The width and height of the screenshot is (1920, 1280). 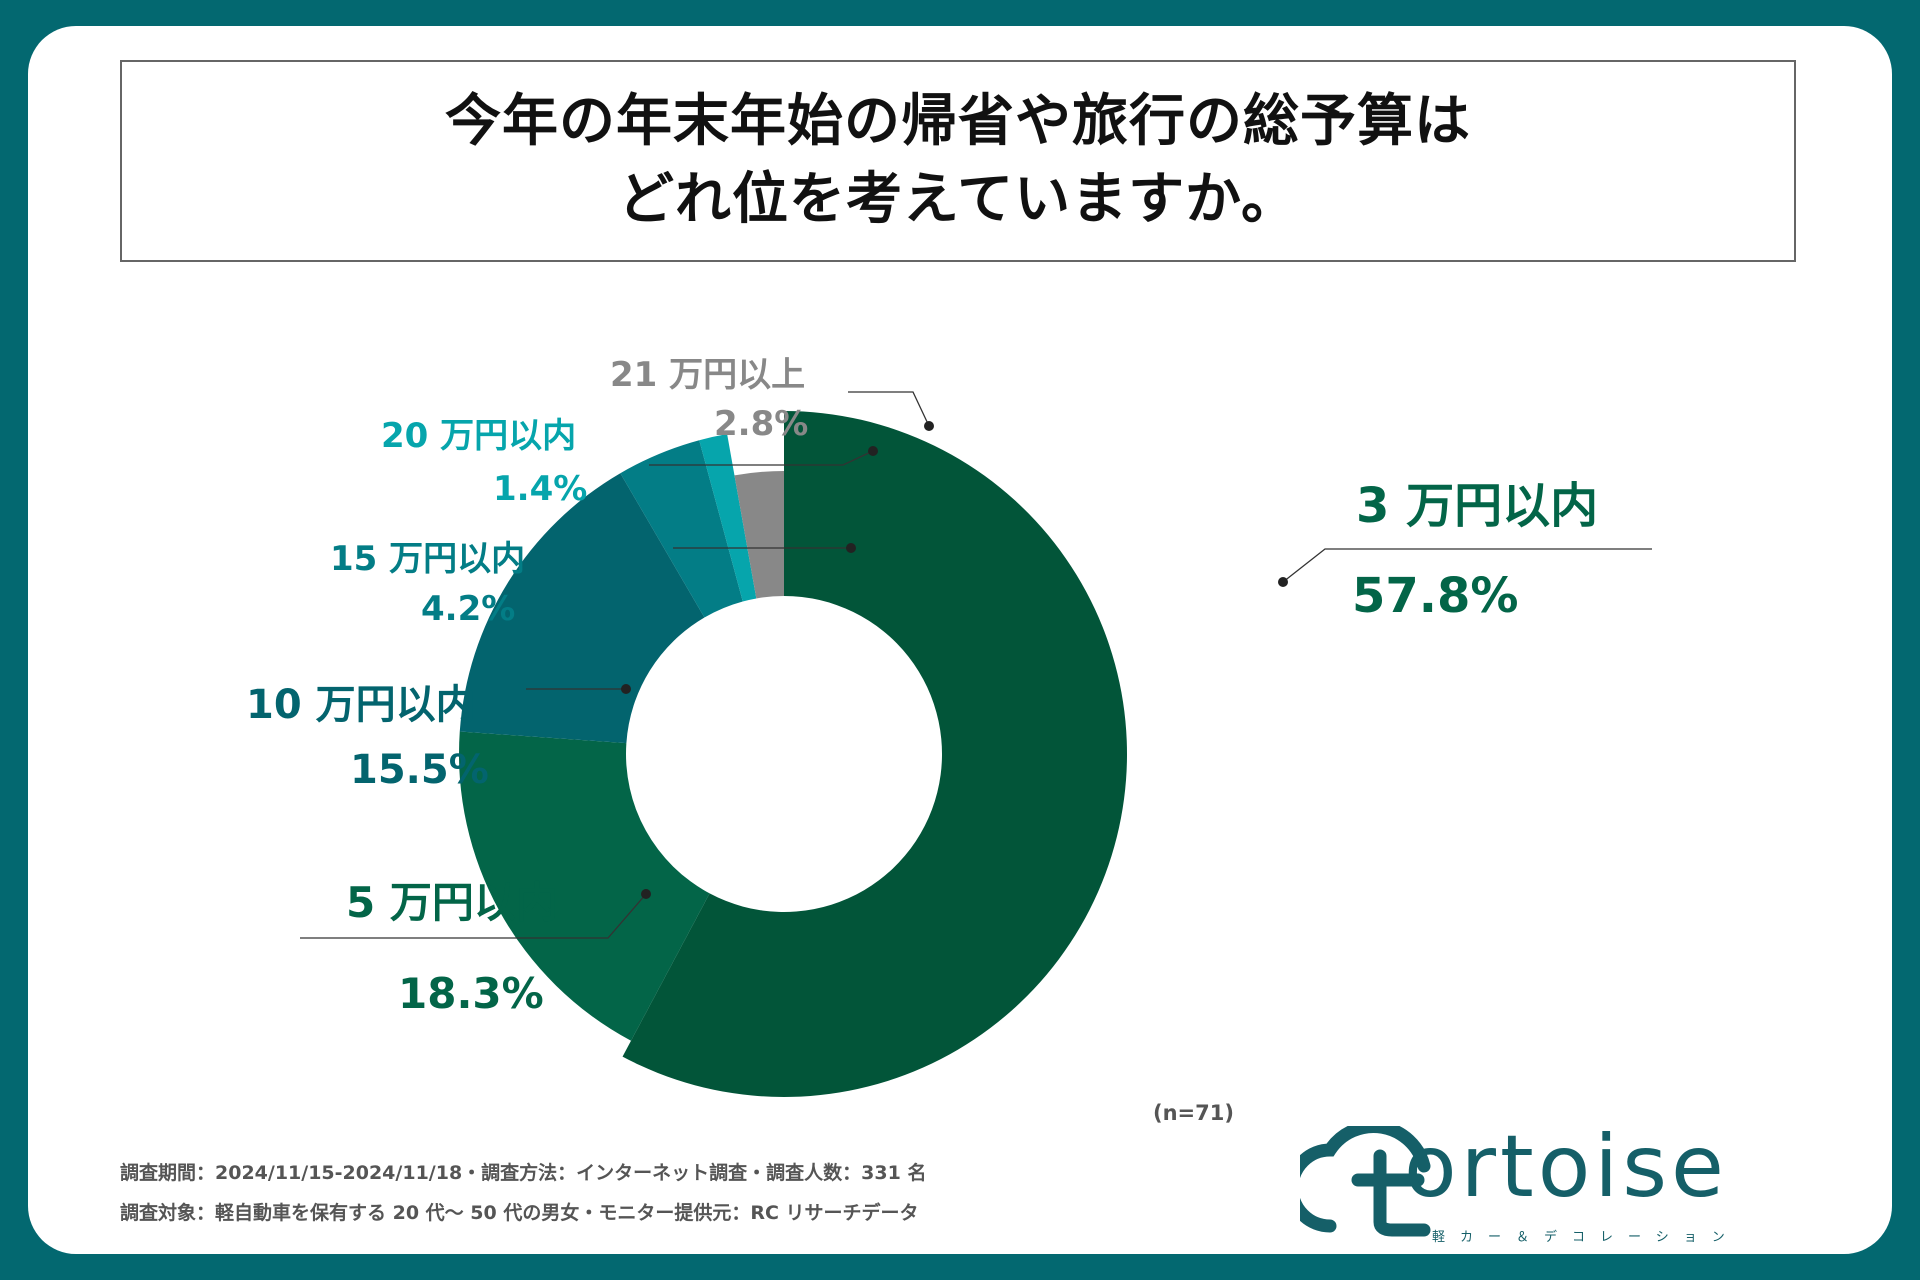 What do you see at coordinates (1435, 596) in the screenshot?
I see `value-slice-0: 57.8%` at bounding box center [1435, 596].